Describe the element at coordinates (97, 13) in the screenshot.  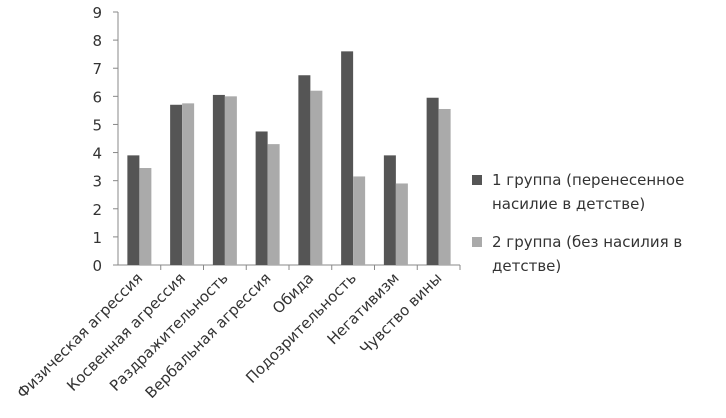
I see `y-tick-label: 9` at that location.